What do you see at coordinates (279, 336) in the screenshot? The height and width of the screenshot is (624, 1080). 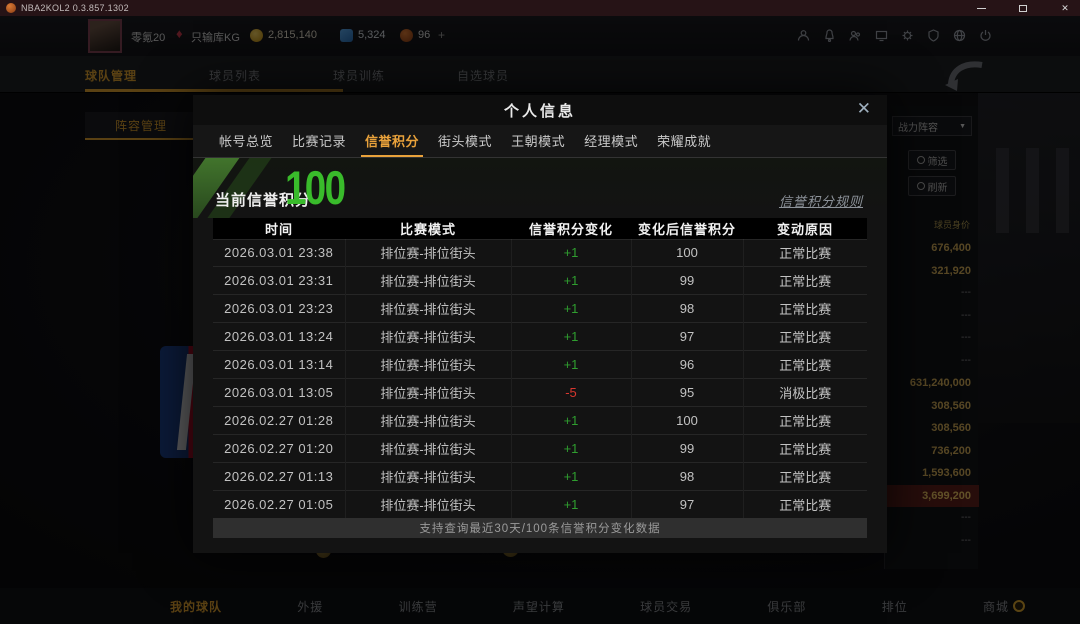 I see `table-cell: 2026.03.01 13:24` at bounding box center [279, 336].